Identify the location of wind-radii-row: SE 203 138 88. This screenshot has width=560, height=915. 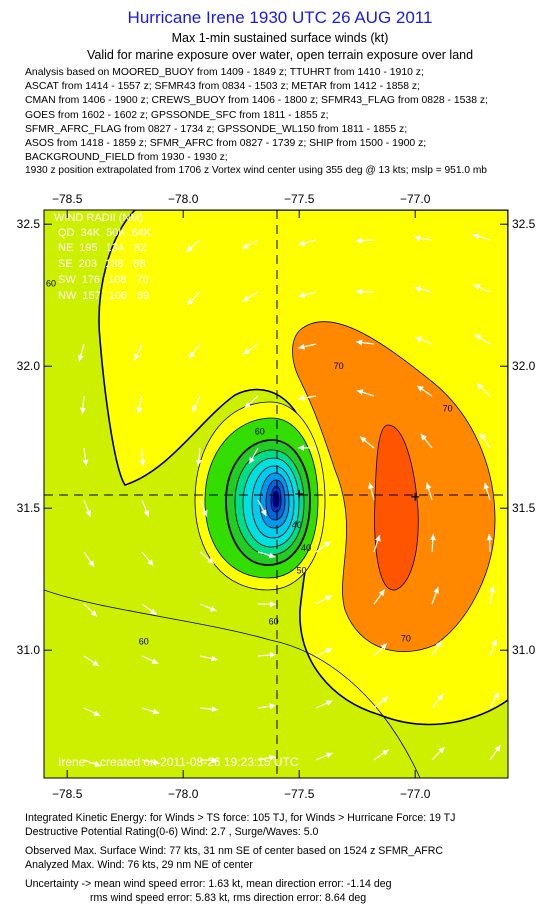
(102, 264).